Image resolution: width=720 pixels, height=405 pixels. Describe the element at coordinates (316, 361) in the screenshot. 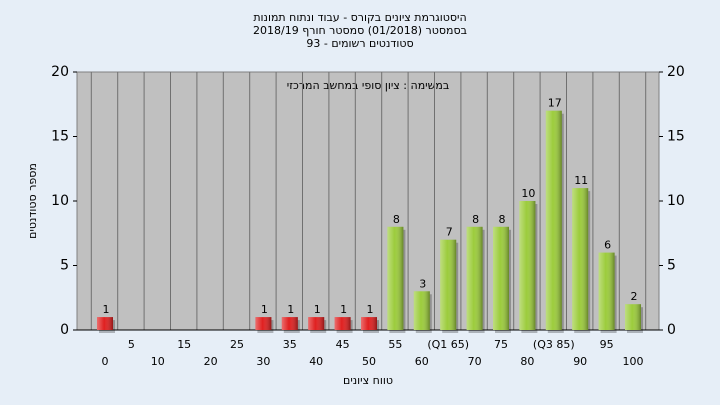

I see `x-tick-label: 40` at that location.